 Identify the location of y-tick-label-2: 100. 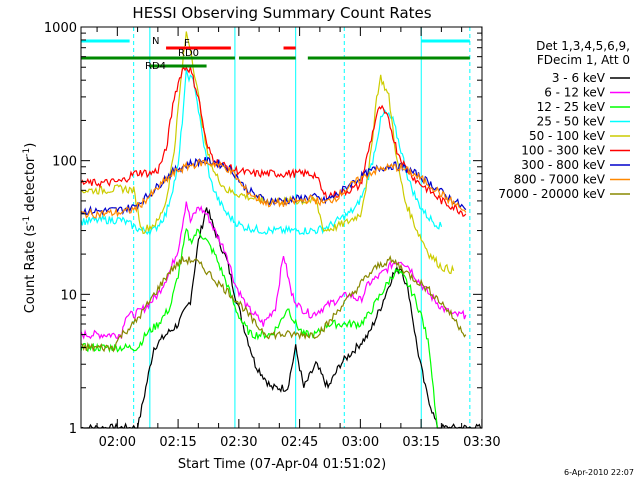
(64, 162).